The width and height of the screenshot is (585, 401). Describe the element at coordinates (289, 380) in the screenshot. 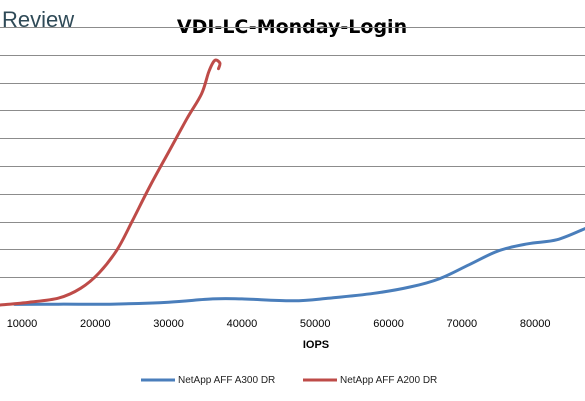

I see `legend: NetApp AFF A300 DR NetApp AFF A200 DR` at that location.